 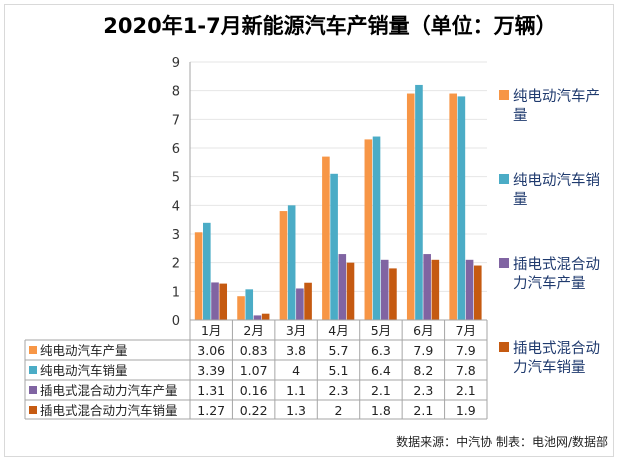 What do you see at coordinates (466, 370) in the screenshot?
I see `data-label: 7.8` at bounding box center [466, 370].